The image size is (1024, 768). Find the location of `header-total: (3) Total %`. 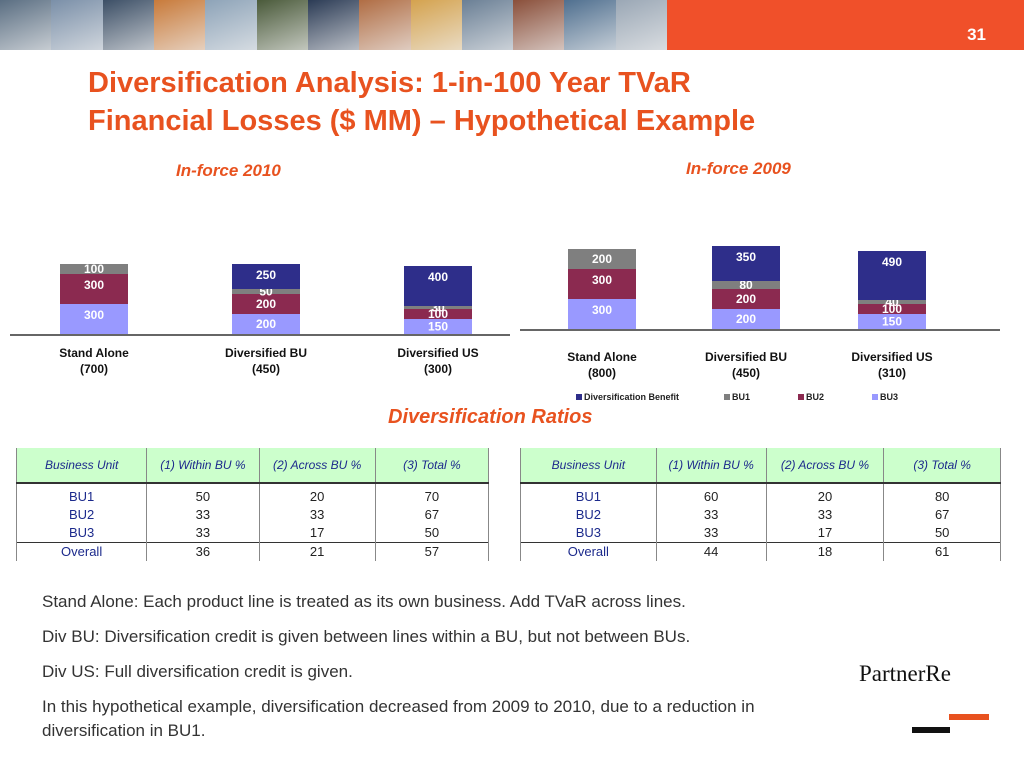

header-total: (3) Total % is located at coordinates (942, 466).